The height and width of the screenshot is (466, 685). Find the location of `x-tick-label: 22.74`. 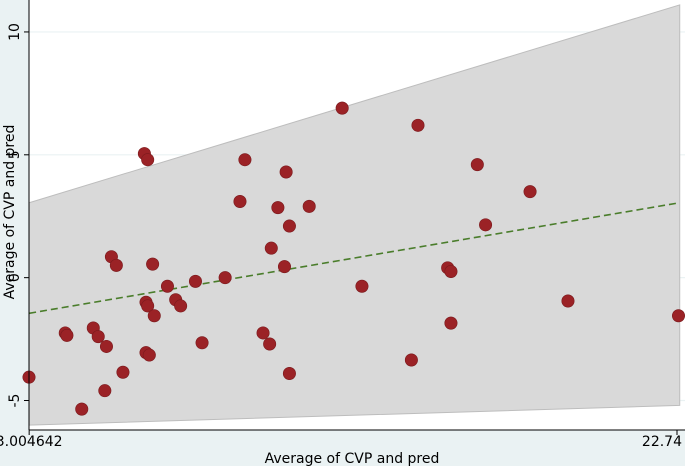

x-tick-label: 22.74 is located at coordinates (662, 442).